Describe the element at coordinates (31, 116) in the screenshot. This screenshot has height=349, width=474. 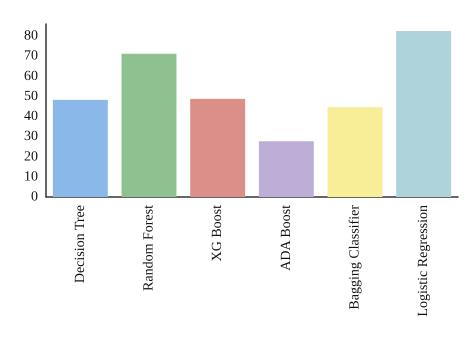
I see `y-tick-label: 40` at that location.